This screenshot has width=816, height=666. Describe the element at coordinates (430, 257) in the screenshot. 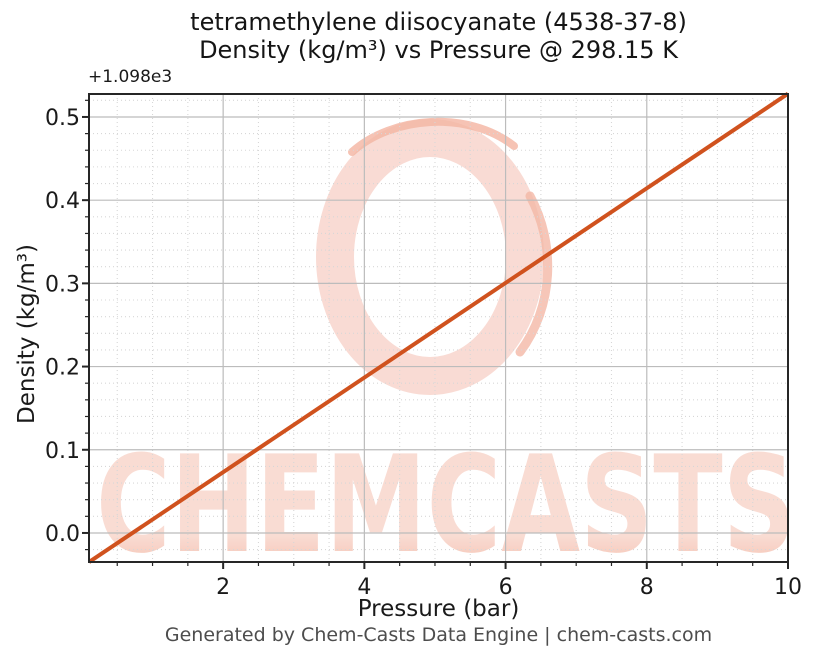

I see `watermark-ring` at that location.